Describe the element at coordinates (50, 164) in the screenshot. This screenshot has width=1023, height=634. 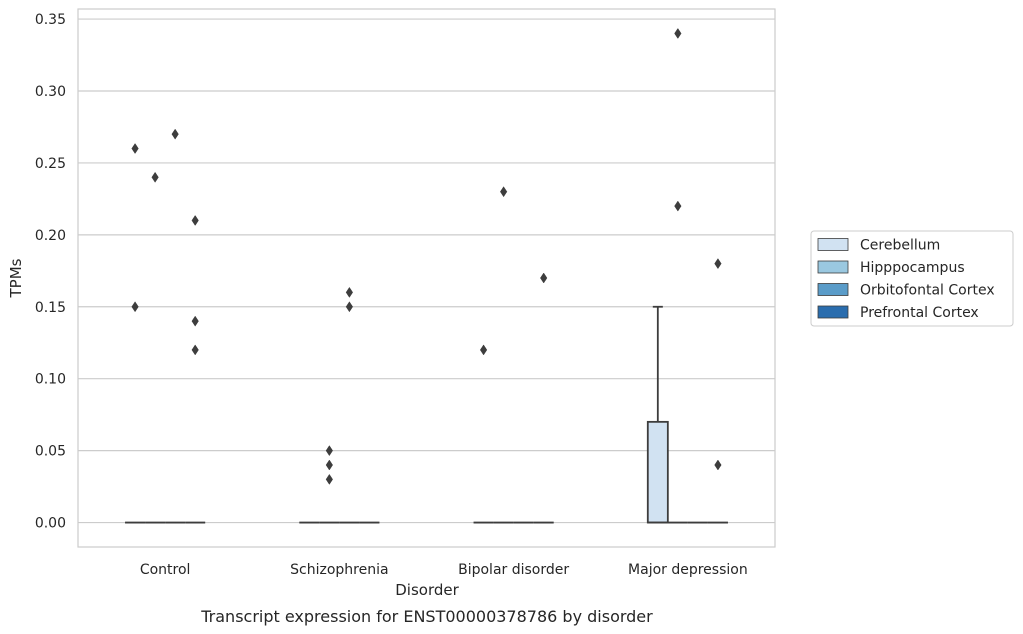
I see `y-tick-label: 0.25` at that location.